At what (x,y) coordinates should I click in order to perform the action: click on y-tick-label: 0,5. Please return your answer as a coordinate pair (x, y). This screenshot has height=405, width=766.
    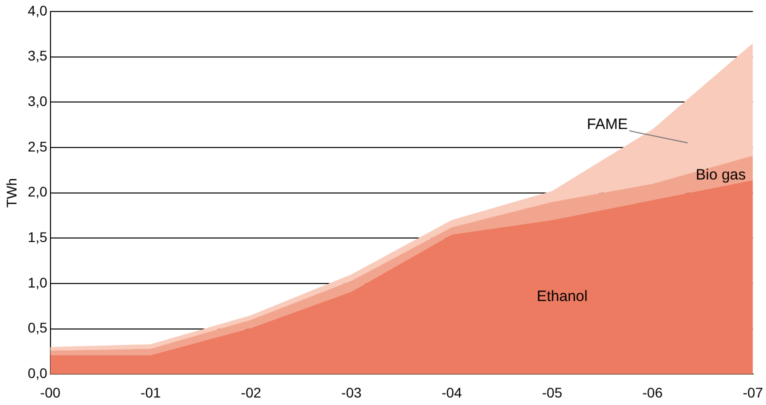
    Looking at the image, I should click on (38, 328).